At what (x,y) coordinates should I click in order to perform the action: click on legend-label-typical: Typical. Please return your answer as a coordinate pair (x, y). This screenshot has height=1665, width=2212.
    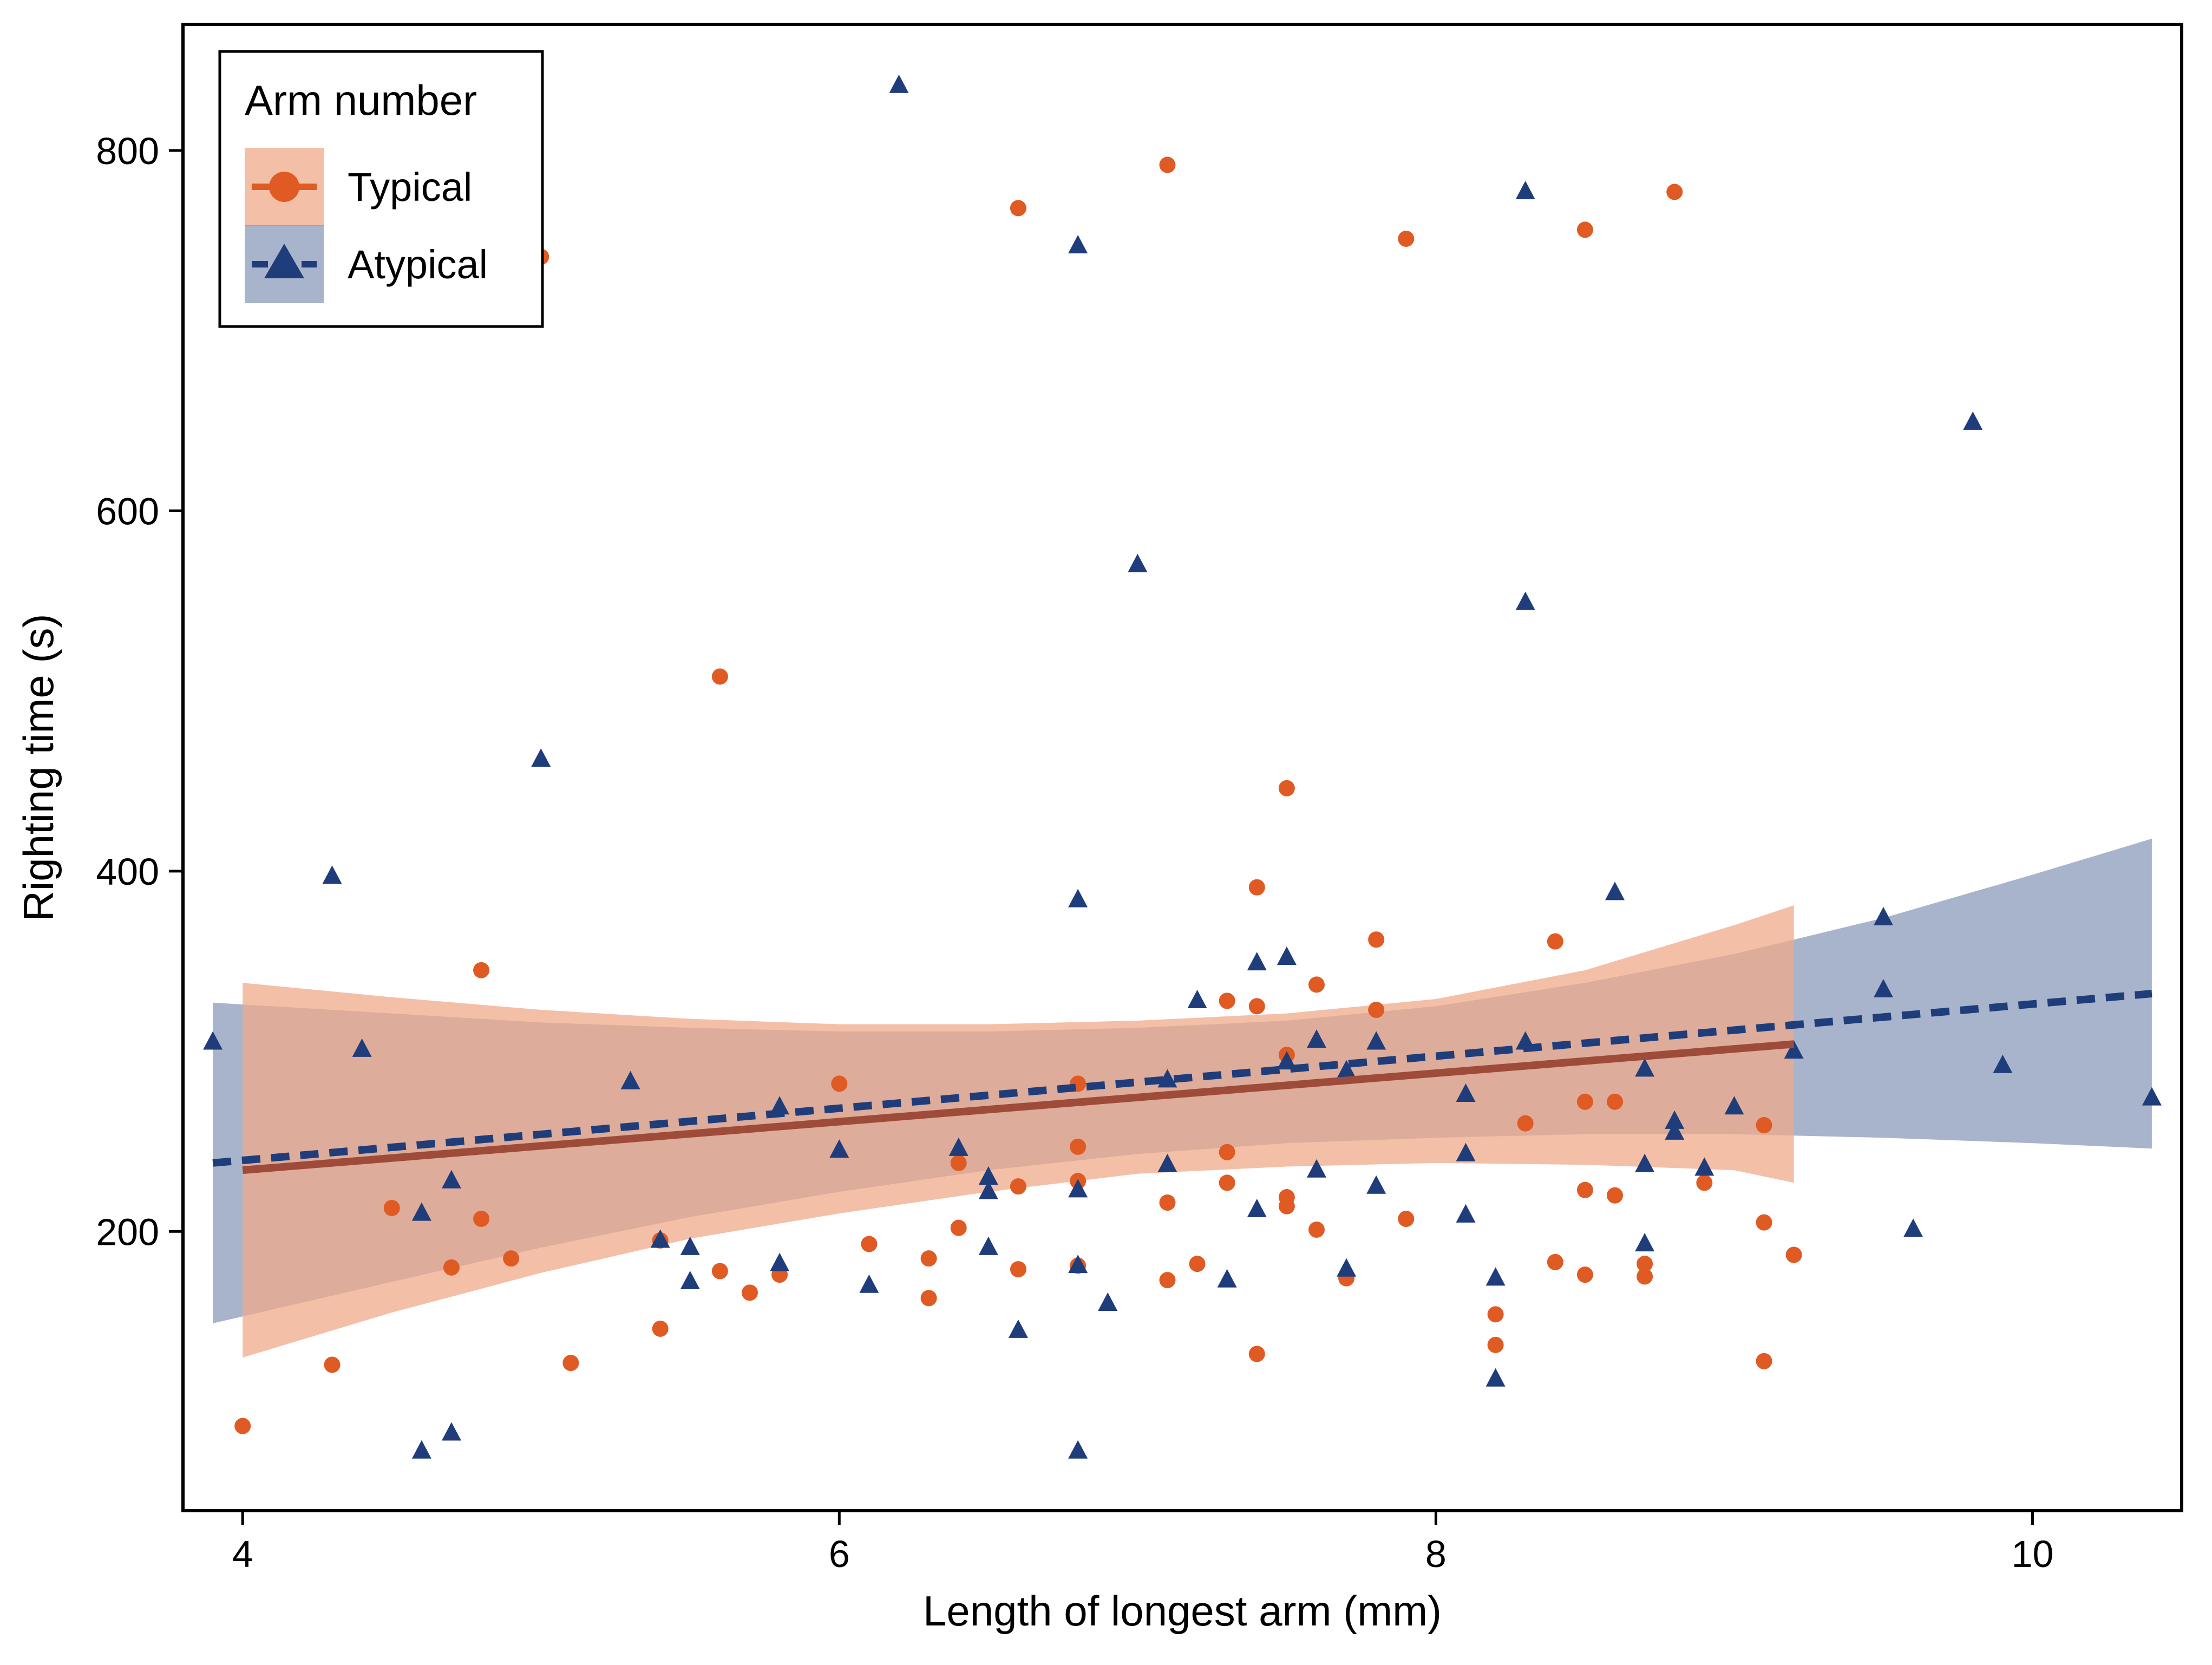
    Looking at the image, I should click on (410, 188).